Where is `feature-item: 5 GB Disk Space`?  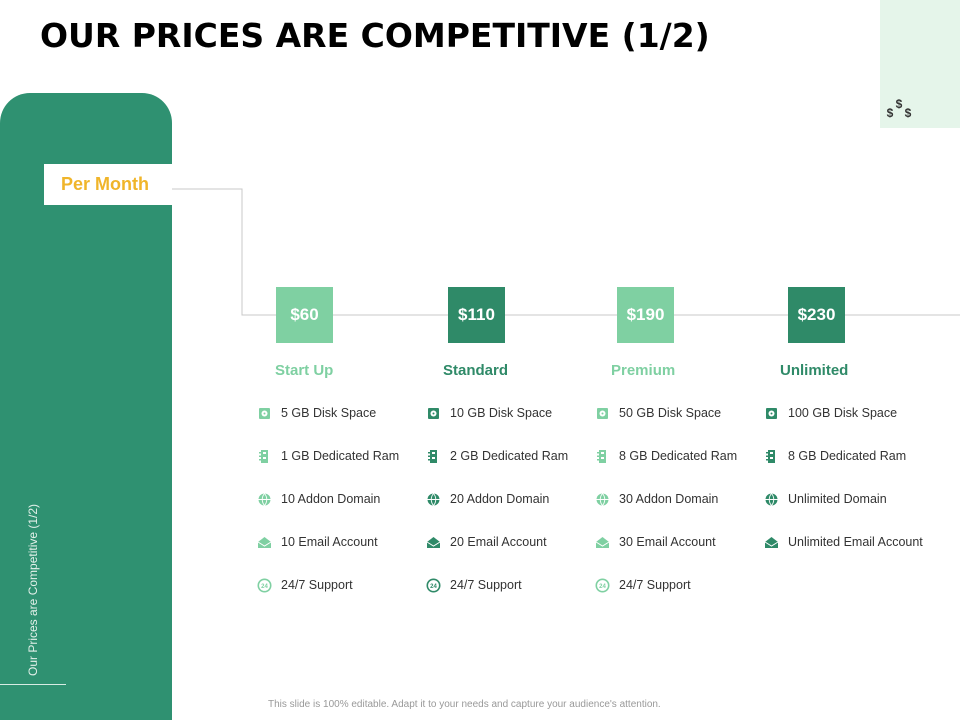
feature-item: 5 GB Disk Space is located at coordinates (316, 413).